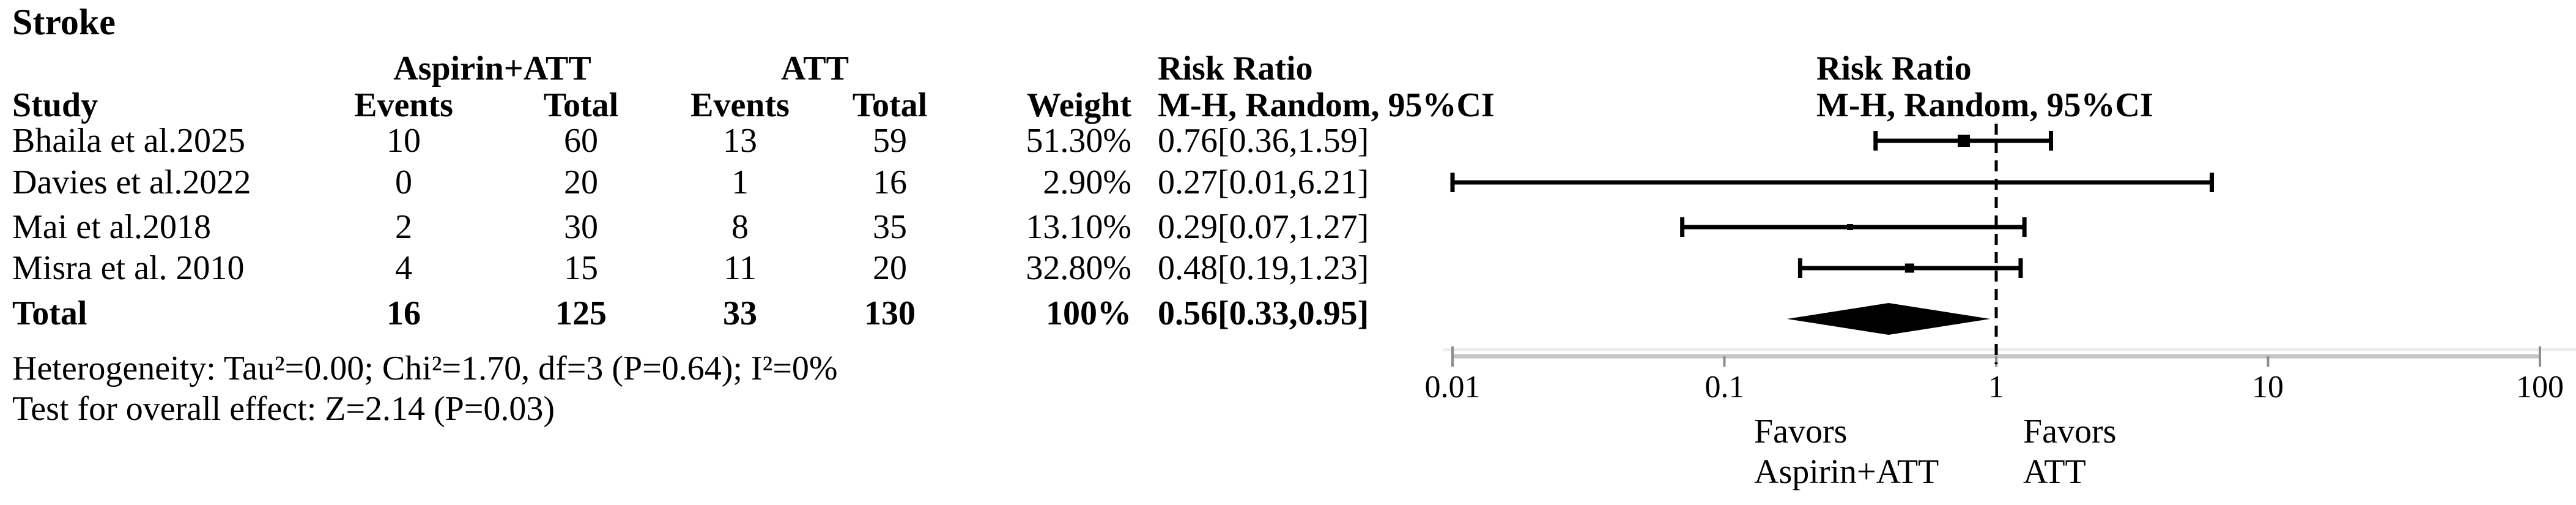 This screenshot has width=2576, height=505. Describe the element at coordinates (403, 105) in the screenshot. I see `column-header-events1: Events` at that location.